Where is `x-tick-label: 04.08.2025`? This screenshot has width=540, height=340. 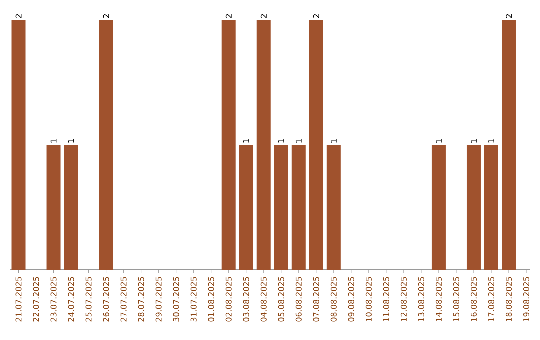
x-tick-label: 04.08.2025 is located at coordinates (263, 299).